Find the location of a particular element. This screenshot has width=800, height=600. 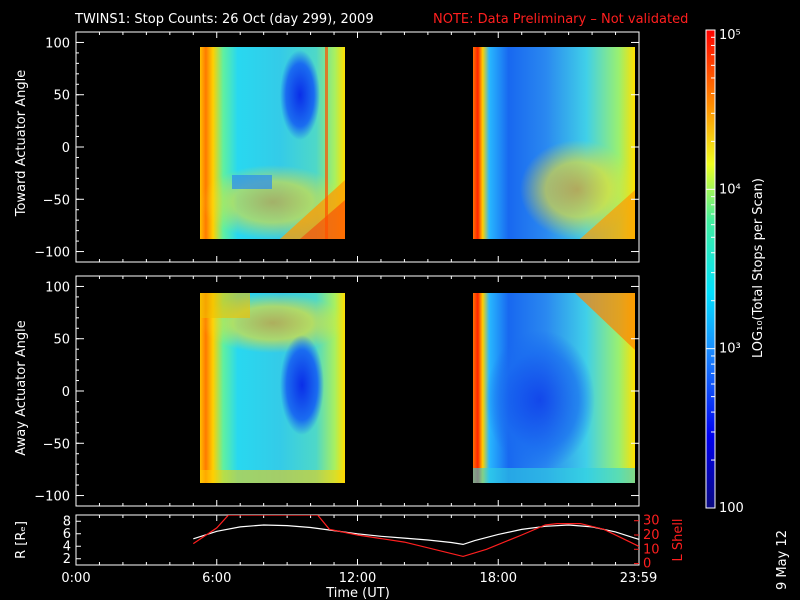

lshell-y-tick-label: 20 is located at coordinates (651, 535).